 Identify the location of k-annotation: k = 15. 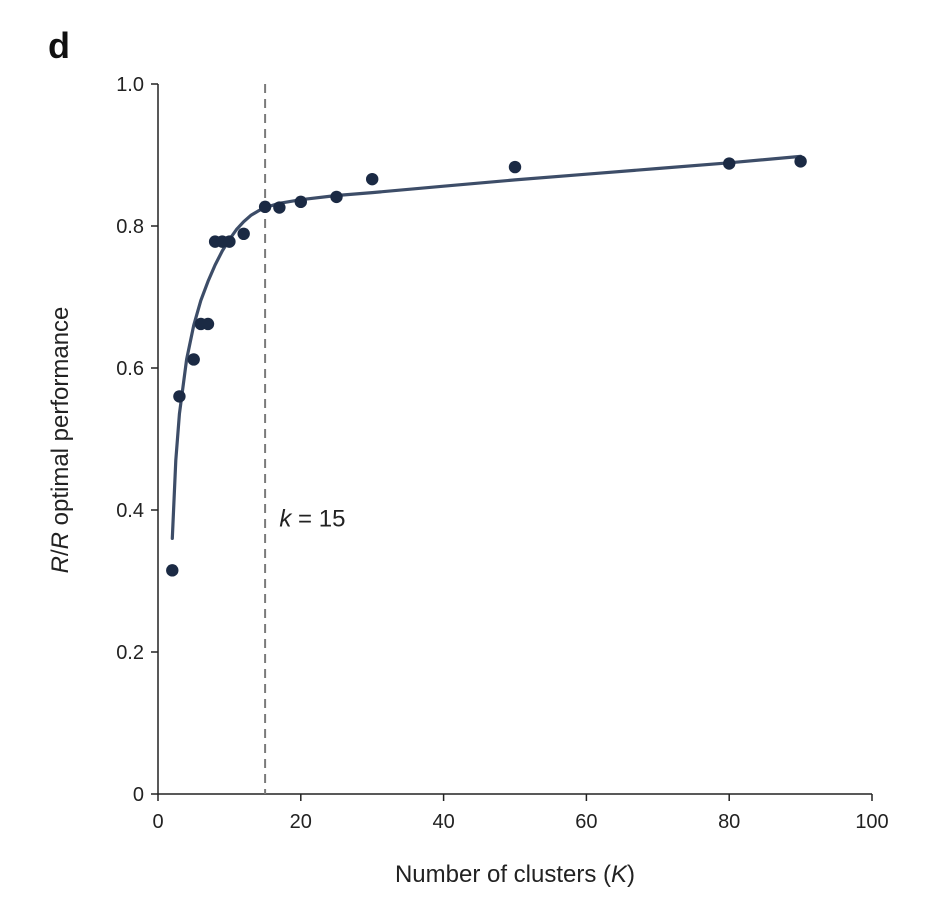
(312, 518).